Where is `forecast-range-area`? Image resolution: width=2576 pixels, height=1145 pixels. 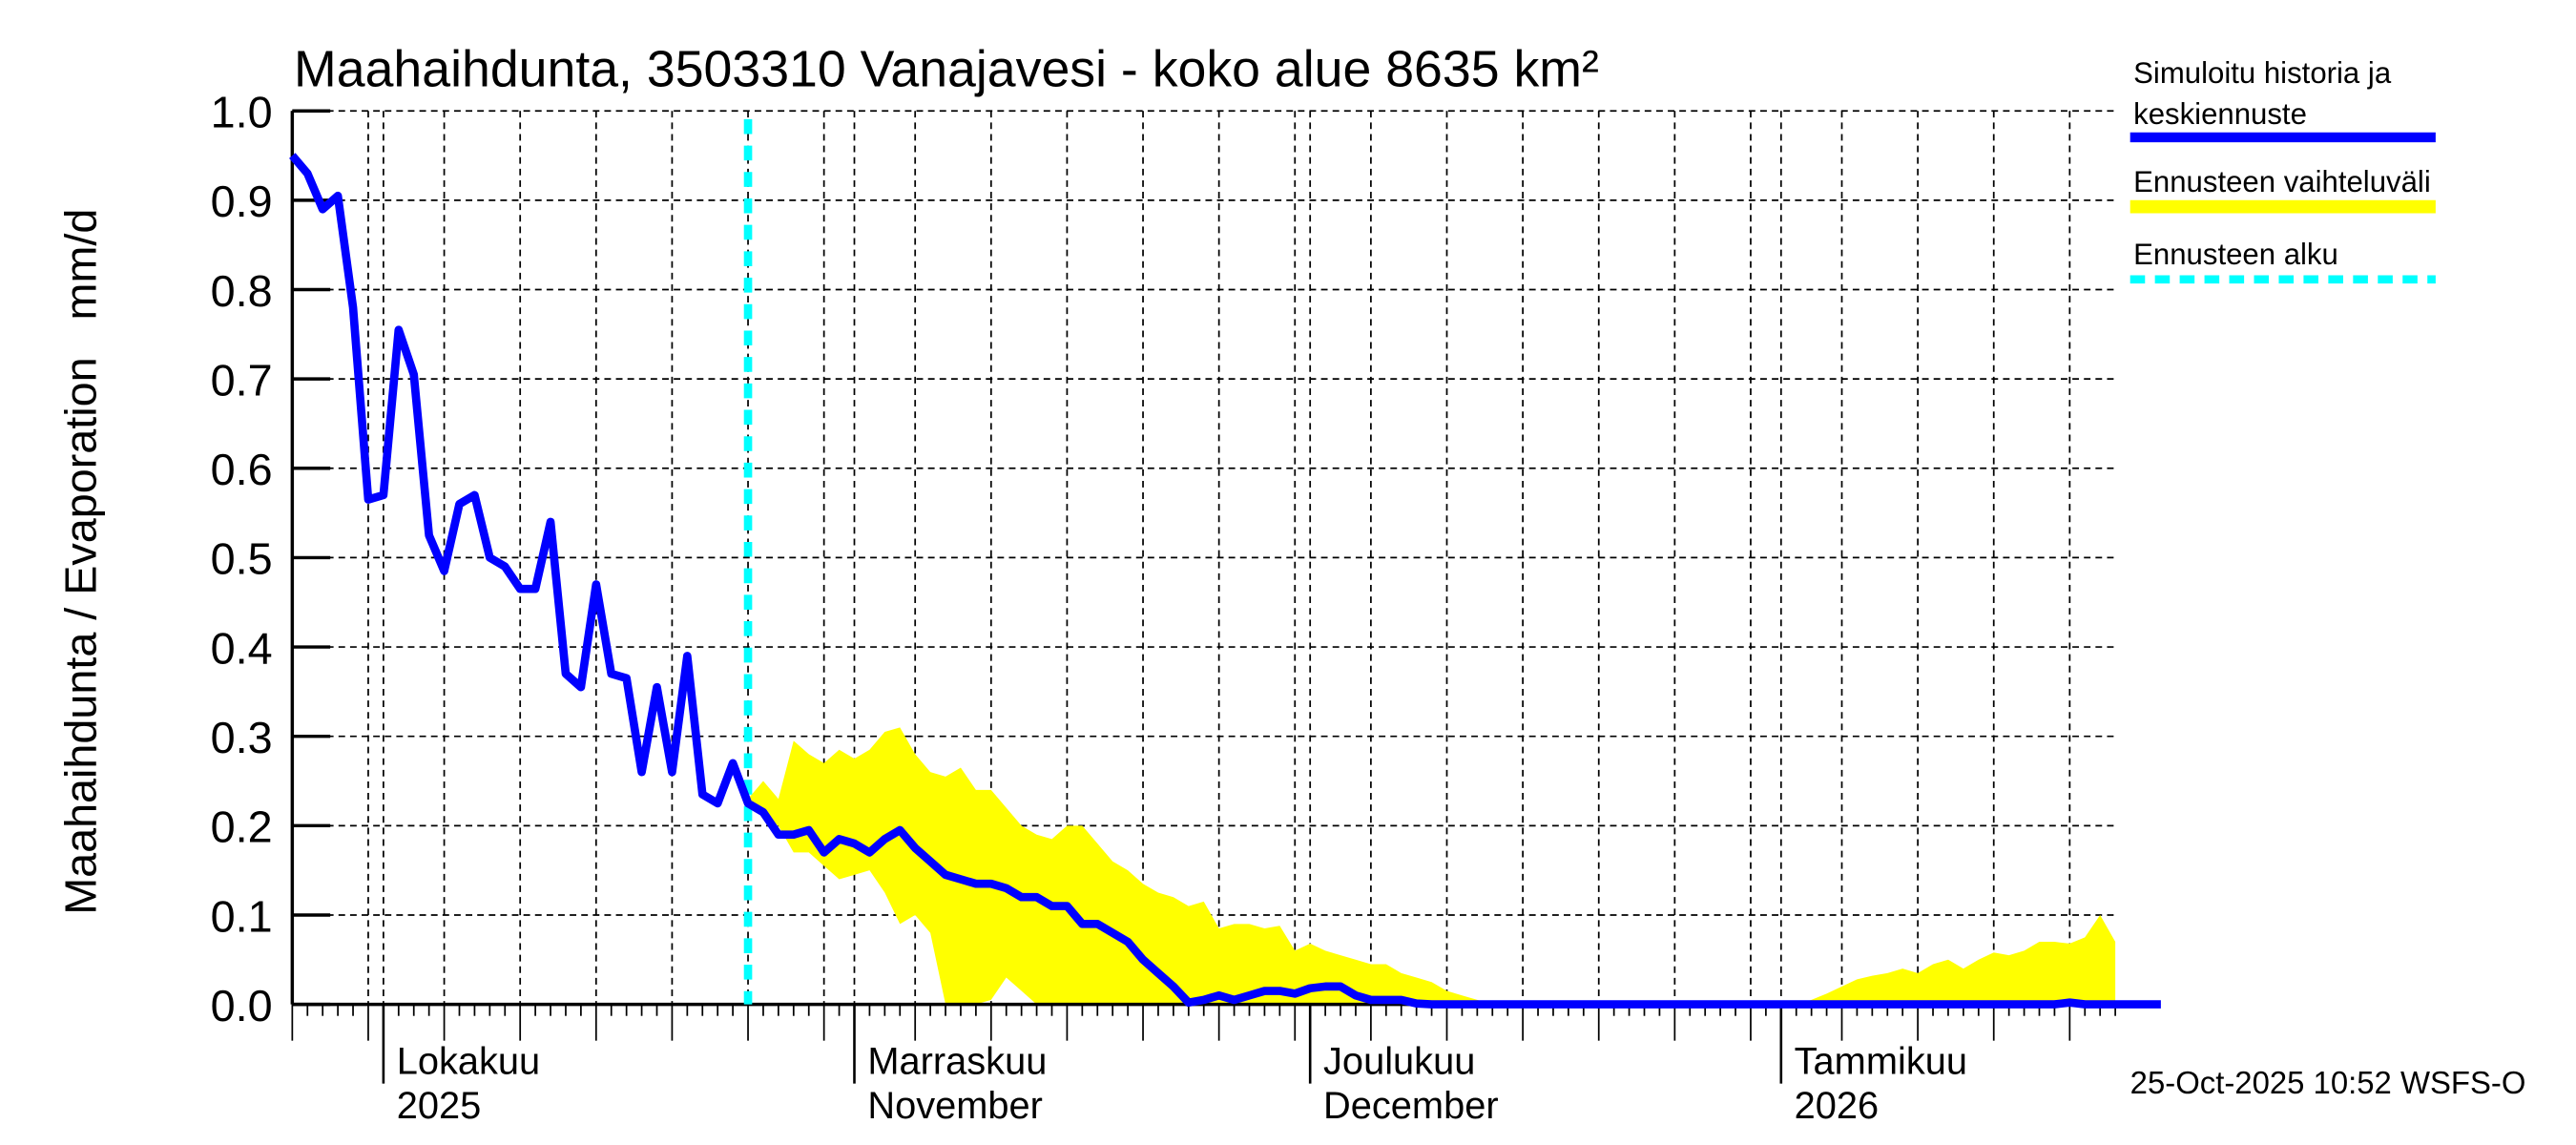 forecast-range-area is located at coordinates (1432, 866).